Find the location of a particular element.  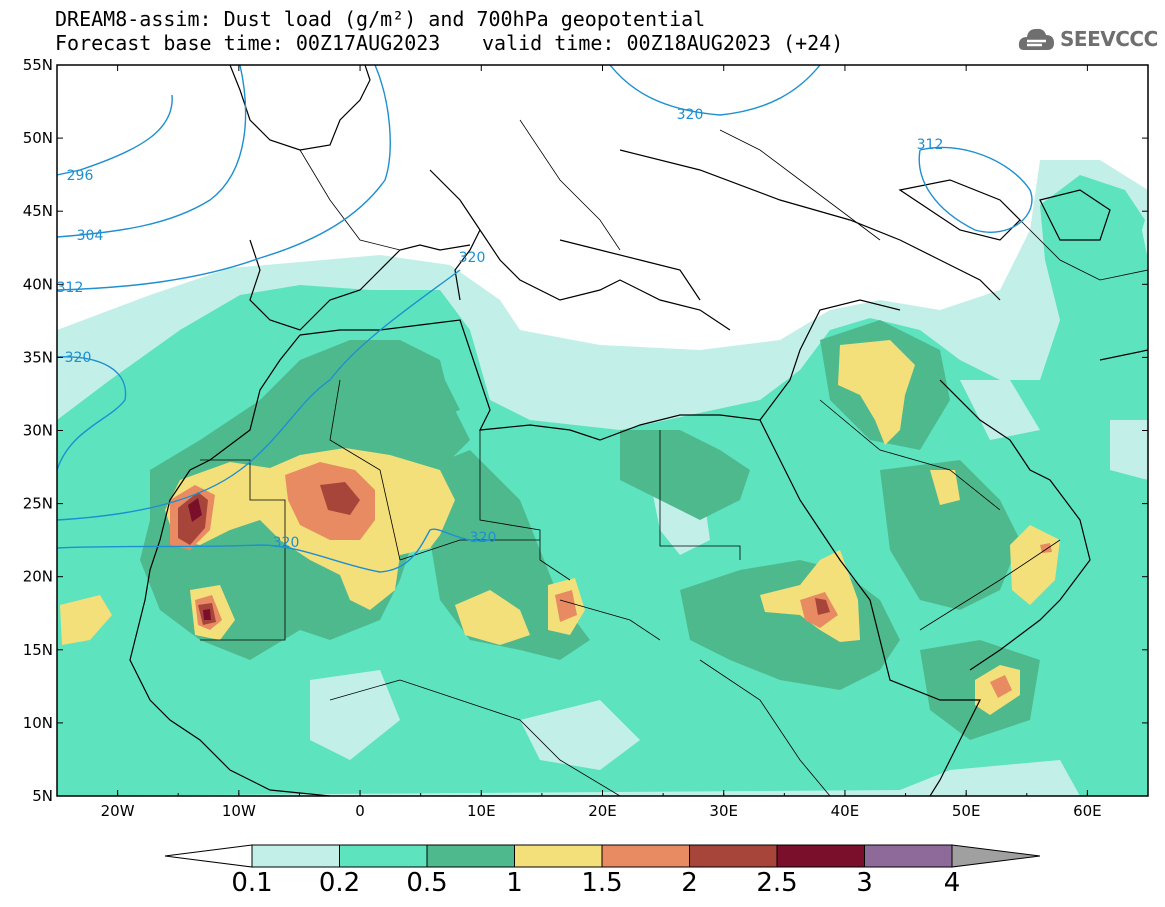

x-tick-label: 40E is located at coordinates (845, 811).